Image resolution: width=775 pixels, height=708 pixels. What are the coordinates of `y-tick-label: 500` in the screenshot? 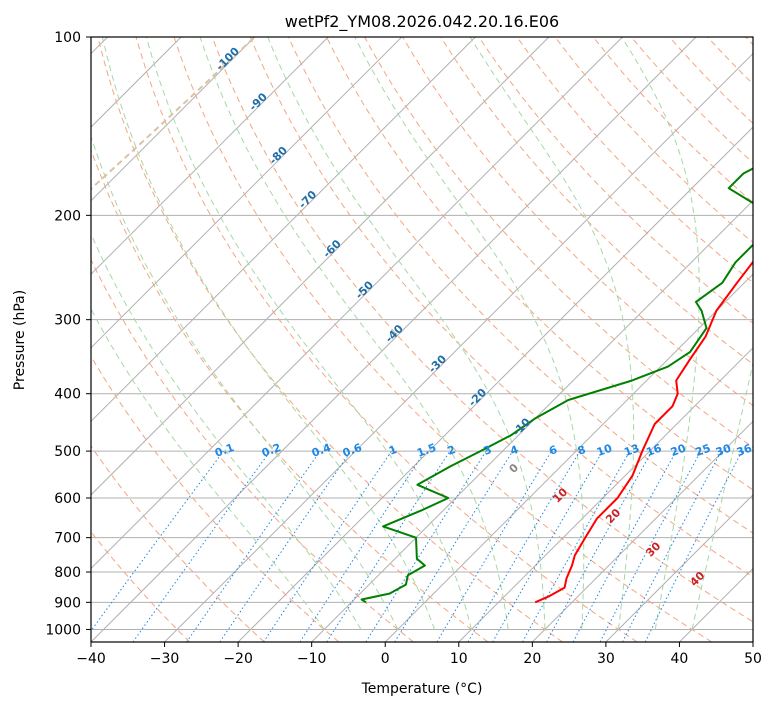 It's located at (67, 452).